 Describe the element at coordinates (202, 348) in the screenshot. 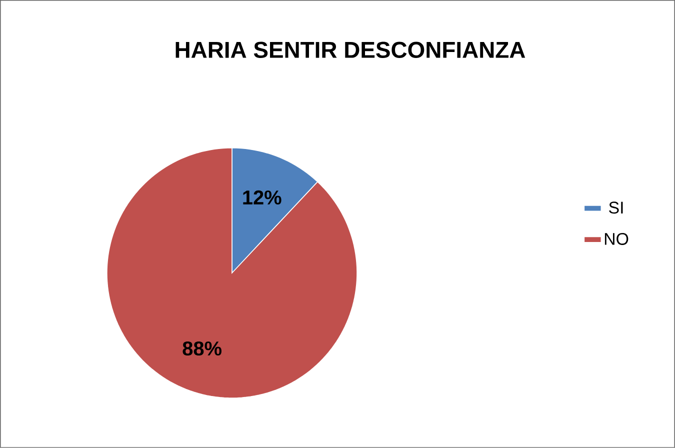

I see `data-label: 88%` at that location.